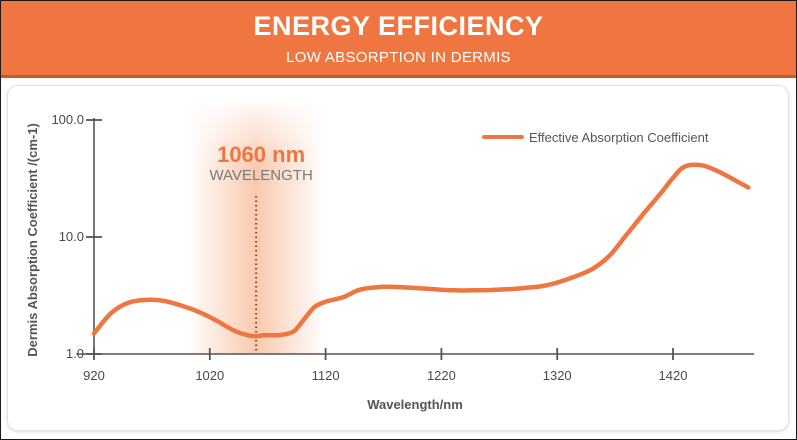  What do you see at coordinates (557, 375) in the screenshot?
I see `x-tick-label: 1320` at bounding box center [557, 375].